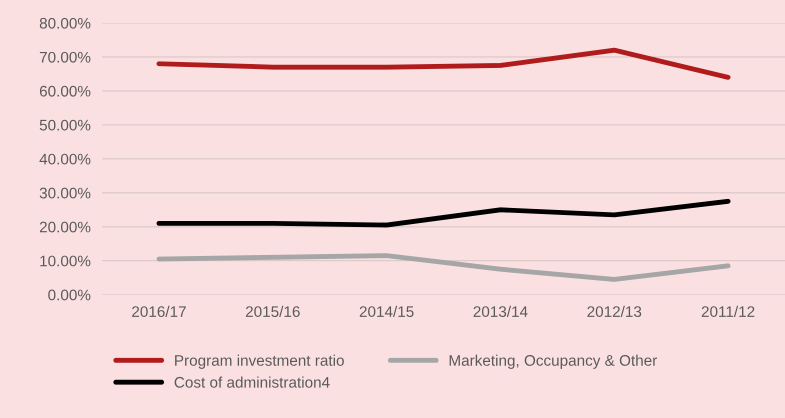 Image resolution: width=785 pixels, height=418 pixels. I want to click on x-tick-label: 2013/14, so click(501, 312).